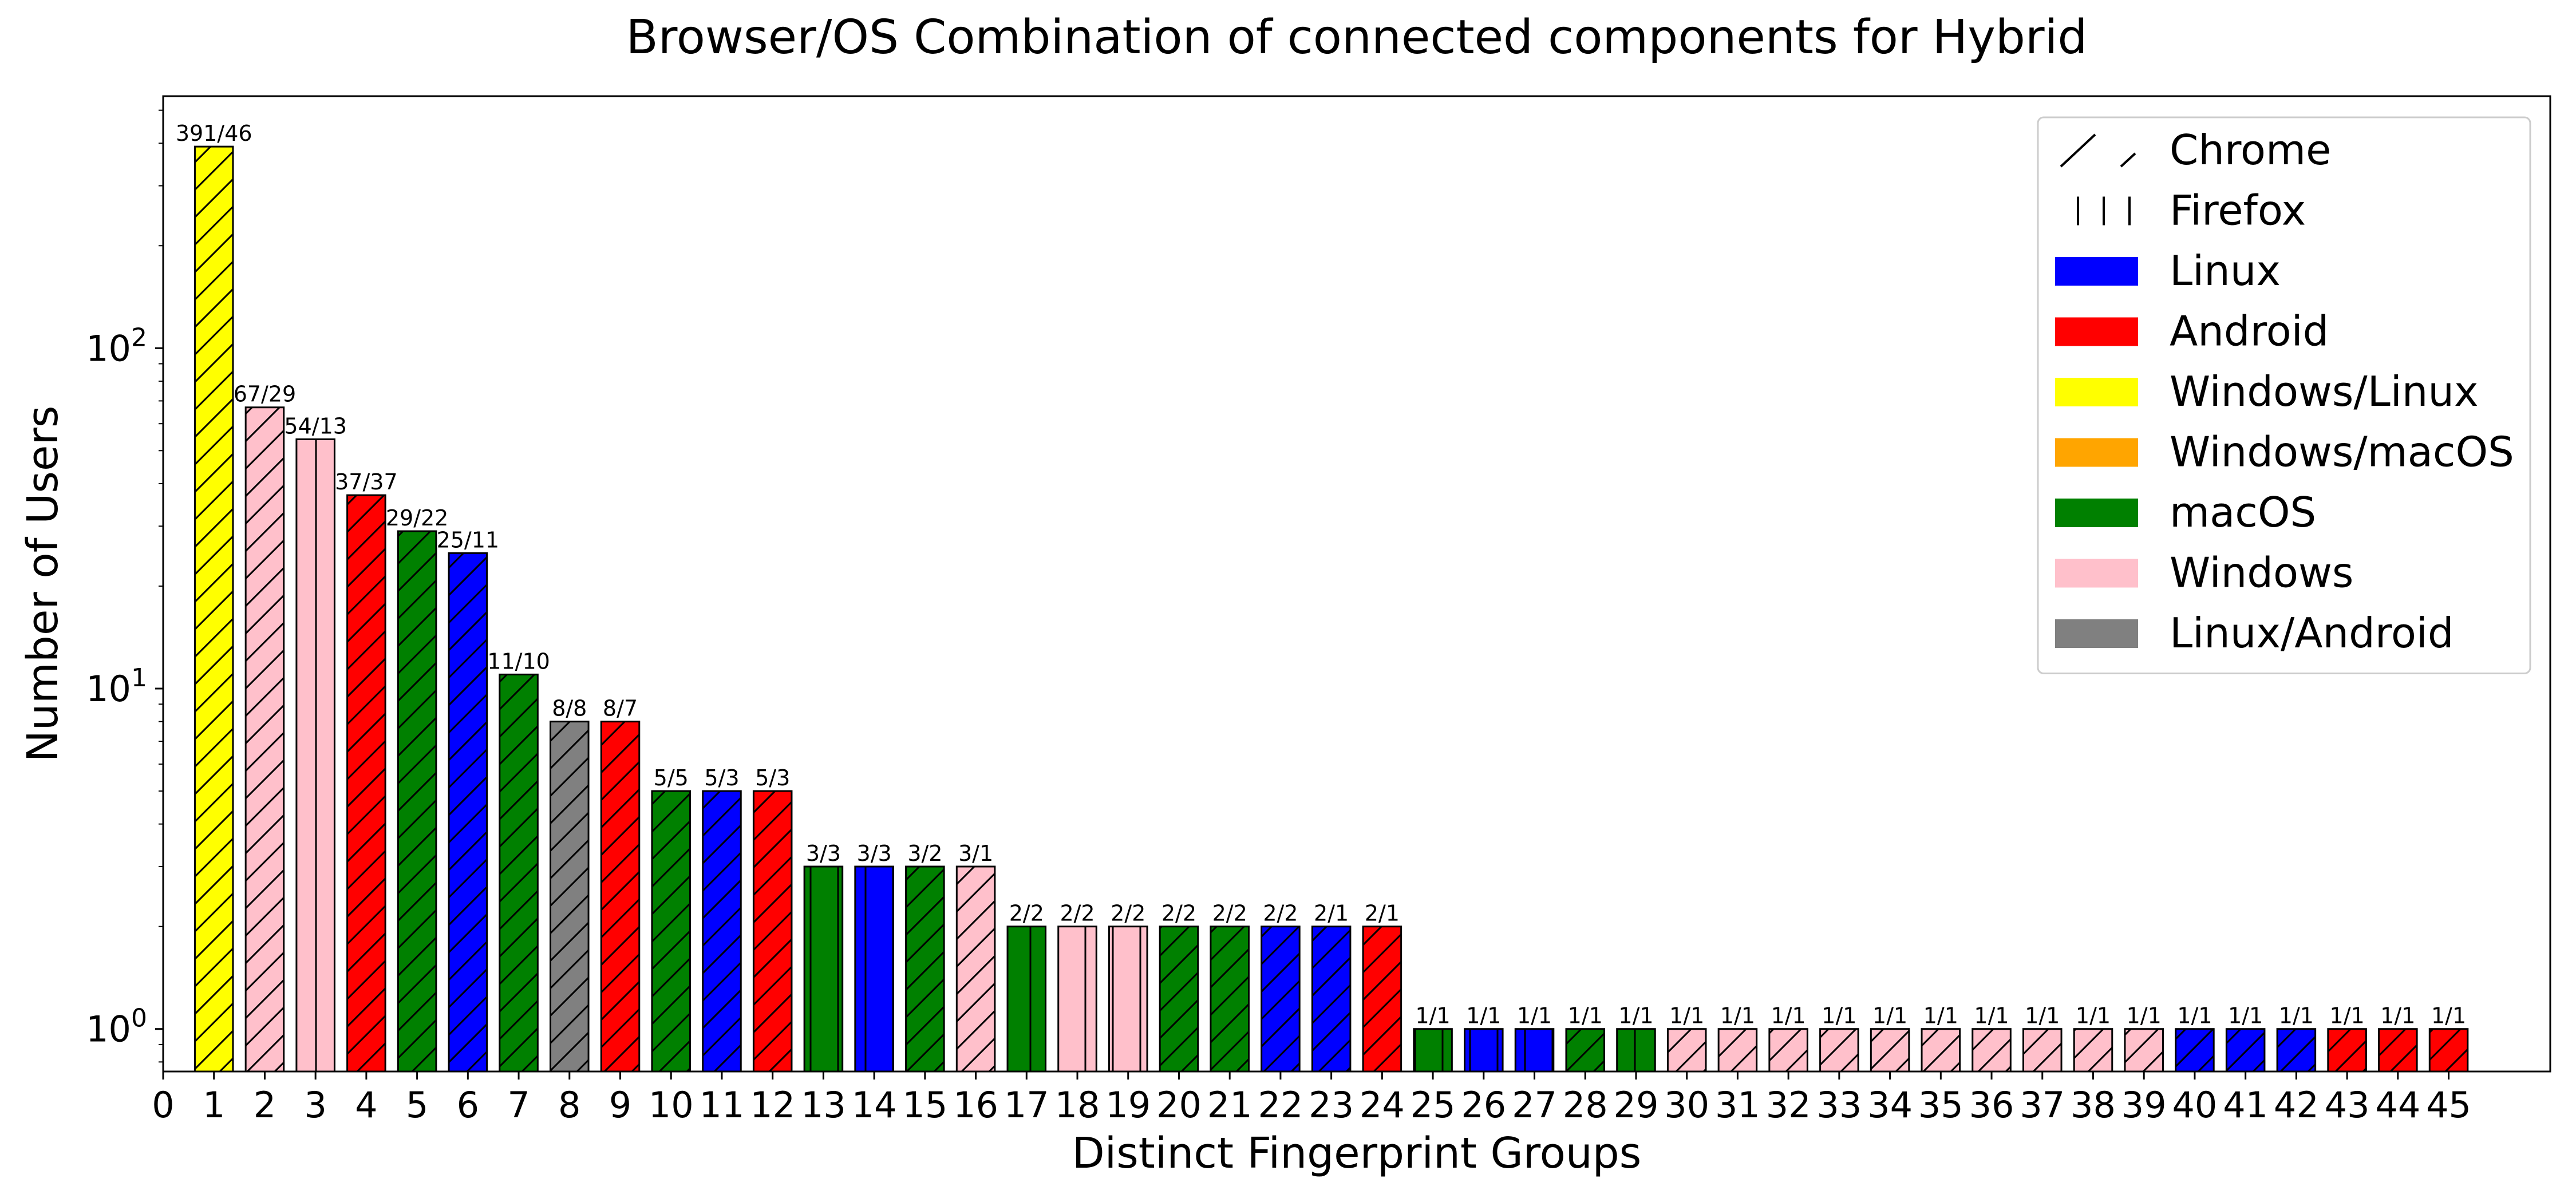 The height and width of the screenshot is (1202, 2576). What do you see at coordinates (2185, 512) in the screenshot?
I see `legend-item-macos: macOS` at bounding box center [2185, 512].